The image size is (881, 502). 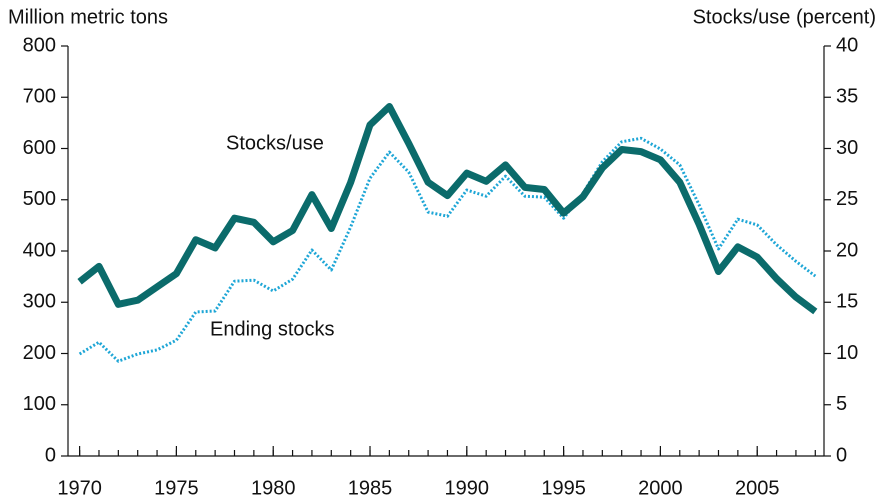 I want to click on y-tick-label: 500, so click(x=39, y=199).